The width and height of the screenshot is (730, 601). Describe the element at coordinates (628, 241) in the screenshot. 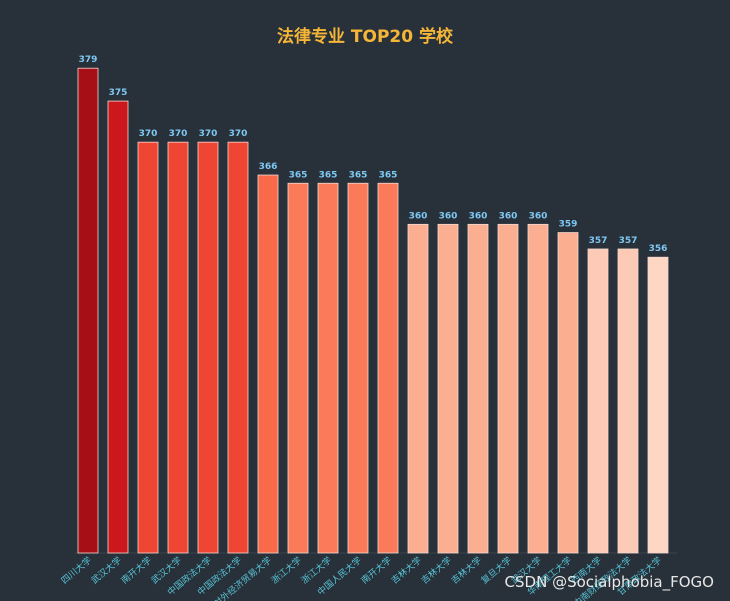

I see `value-label-19: 357` at that location.